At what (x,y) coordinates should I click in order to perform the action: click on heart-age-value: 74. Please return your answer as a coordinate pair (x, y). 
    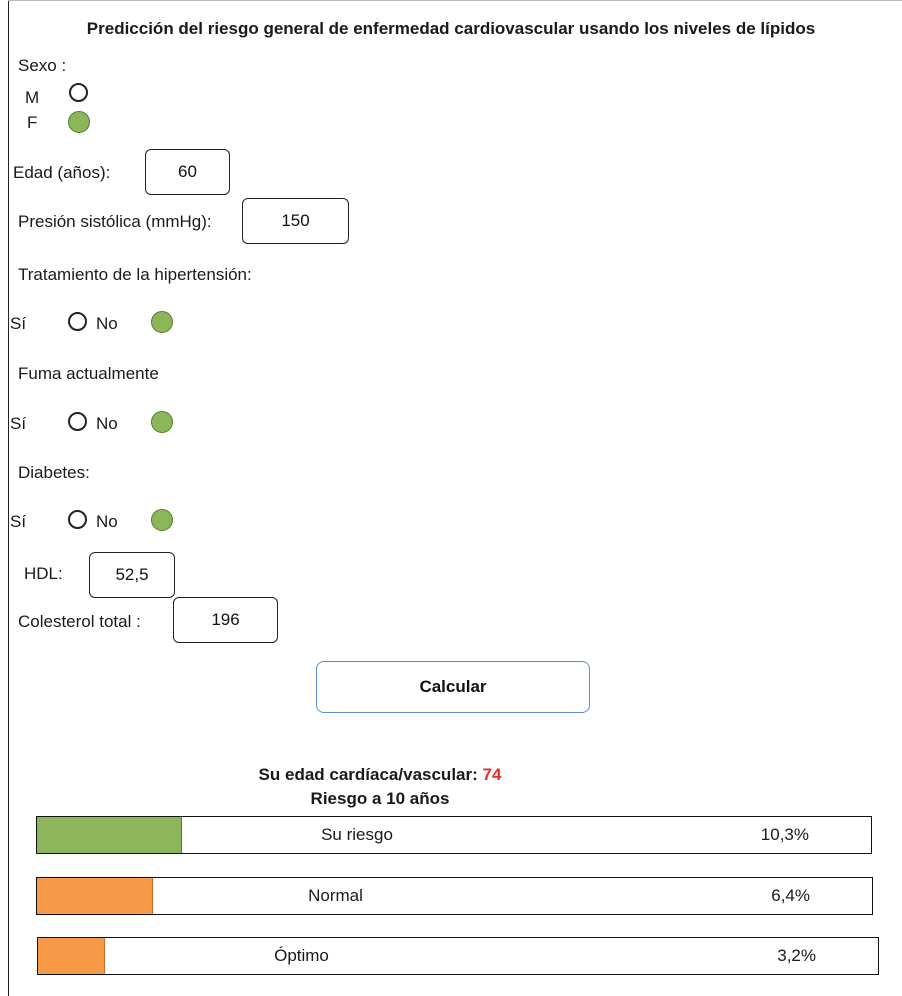
    Looking at the image, I should click on (492, 774).